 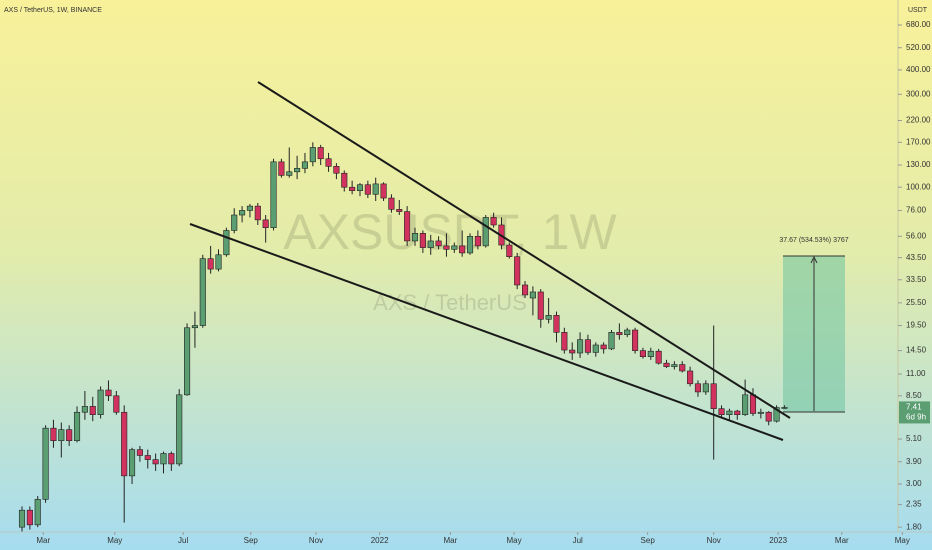 What do you see at coordinates (918, 93) in the screenshot?
I see `y-tick-label: 300.00` at bounding box center [918, 93].